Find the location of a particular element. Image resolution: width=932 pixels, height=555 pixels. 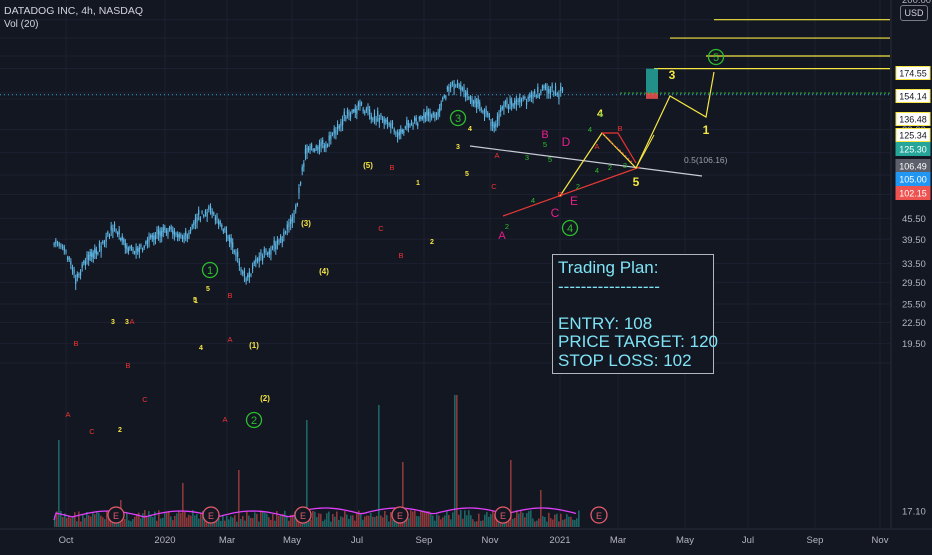

wave-label-green: 1 is located at coordinates (601, 114).